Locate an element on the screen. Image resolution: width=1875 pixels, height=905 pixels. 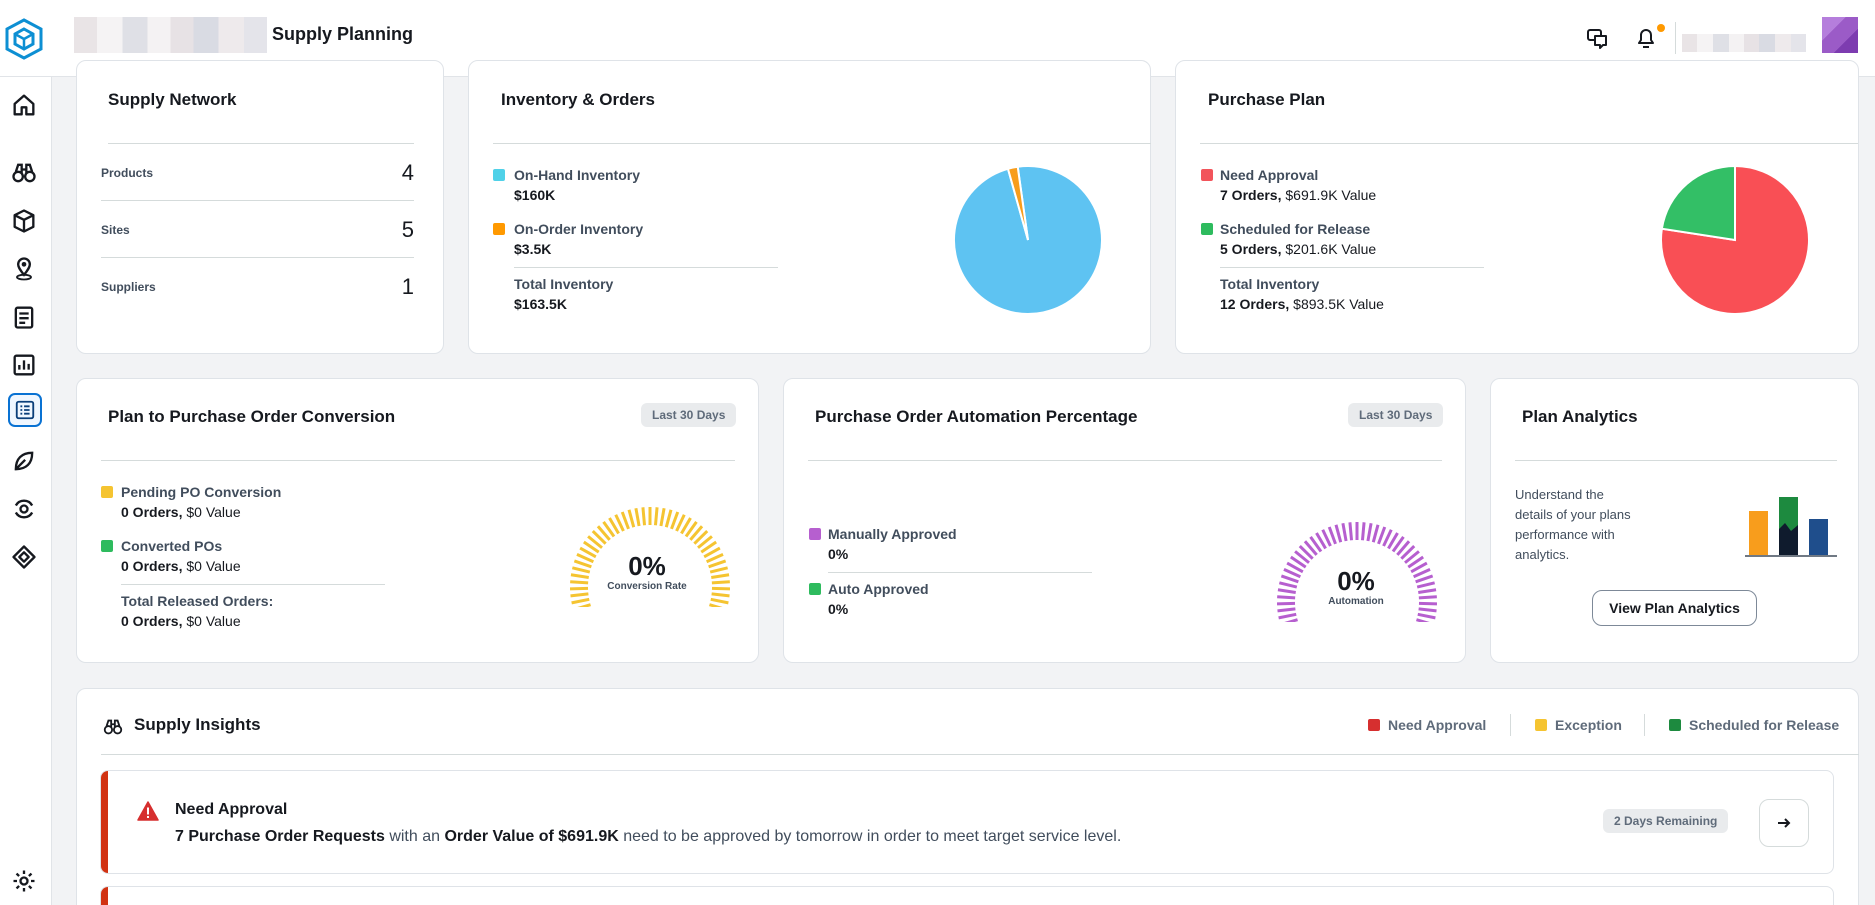
header-divider is located at coordinates (1675, 38).